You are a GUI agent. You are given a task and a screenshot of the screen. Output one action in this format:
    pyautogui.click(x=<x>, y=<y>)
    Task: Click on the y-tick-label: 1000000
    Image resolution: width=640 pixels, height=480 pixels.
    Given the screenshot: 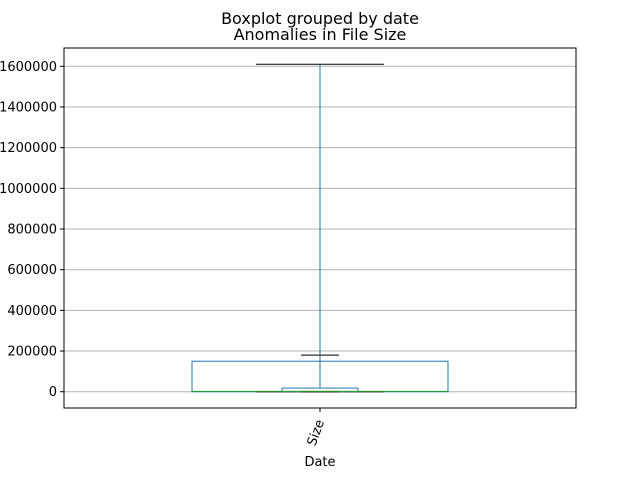 What is the action you would take?
    pyautogui.click(x=28, y=189)
    